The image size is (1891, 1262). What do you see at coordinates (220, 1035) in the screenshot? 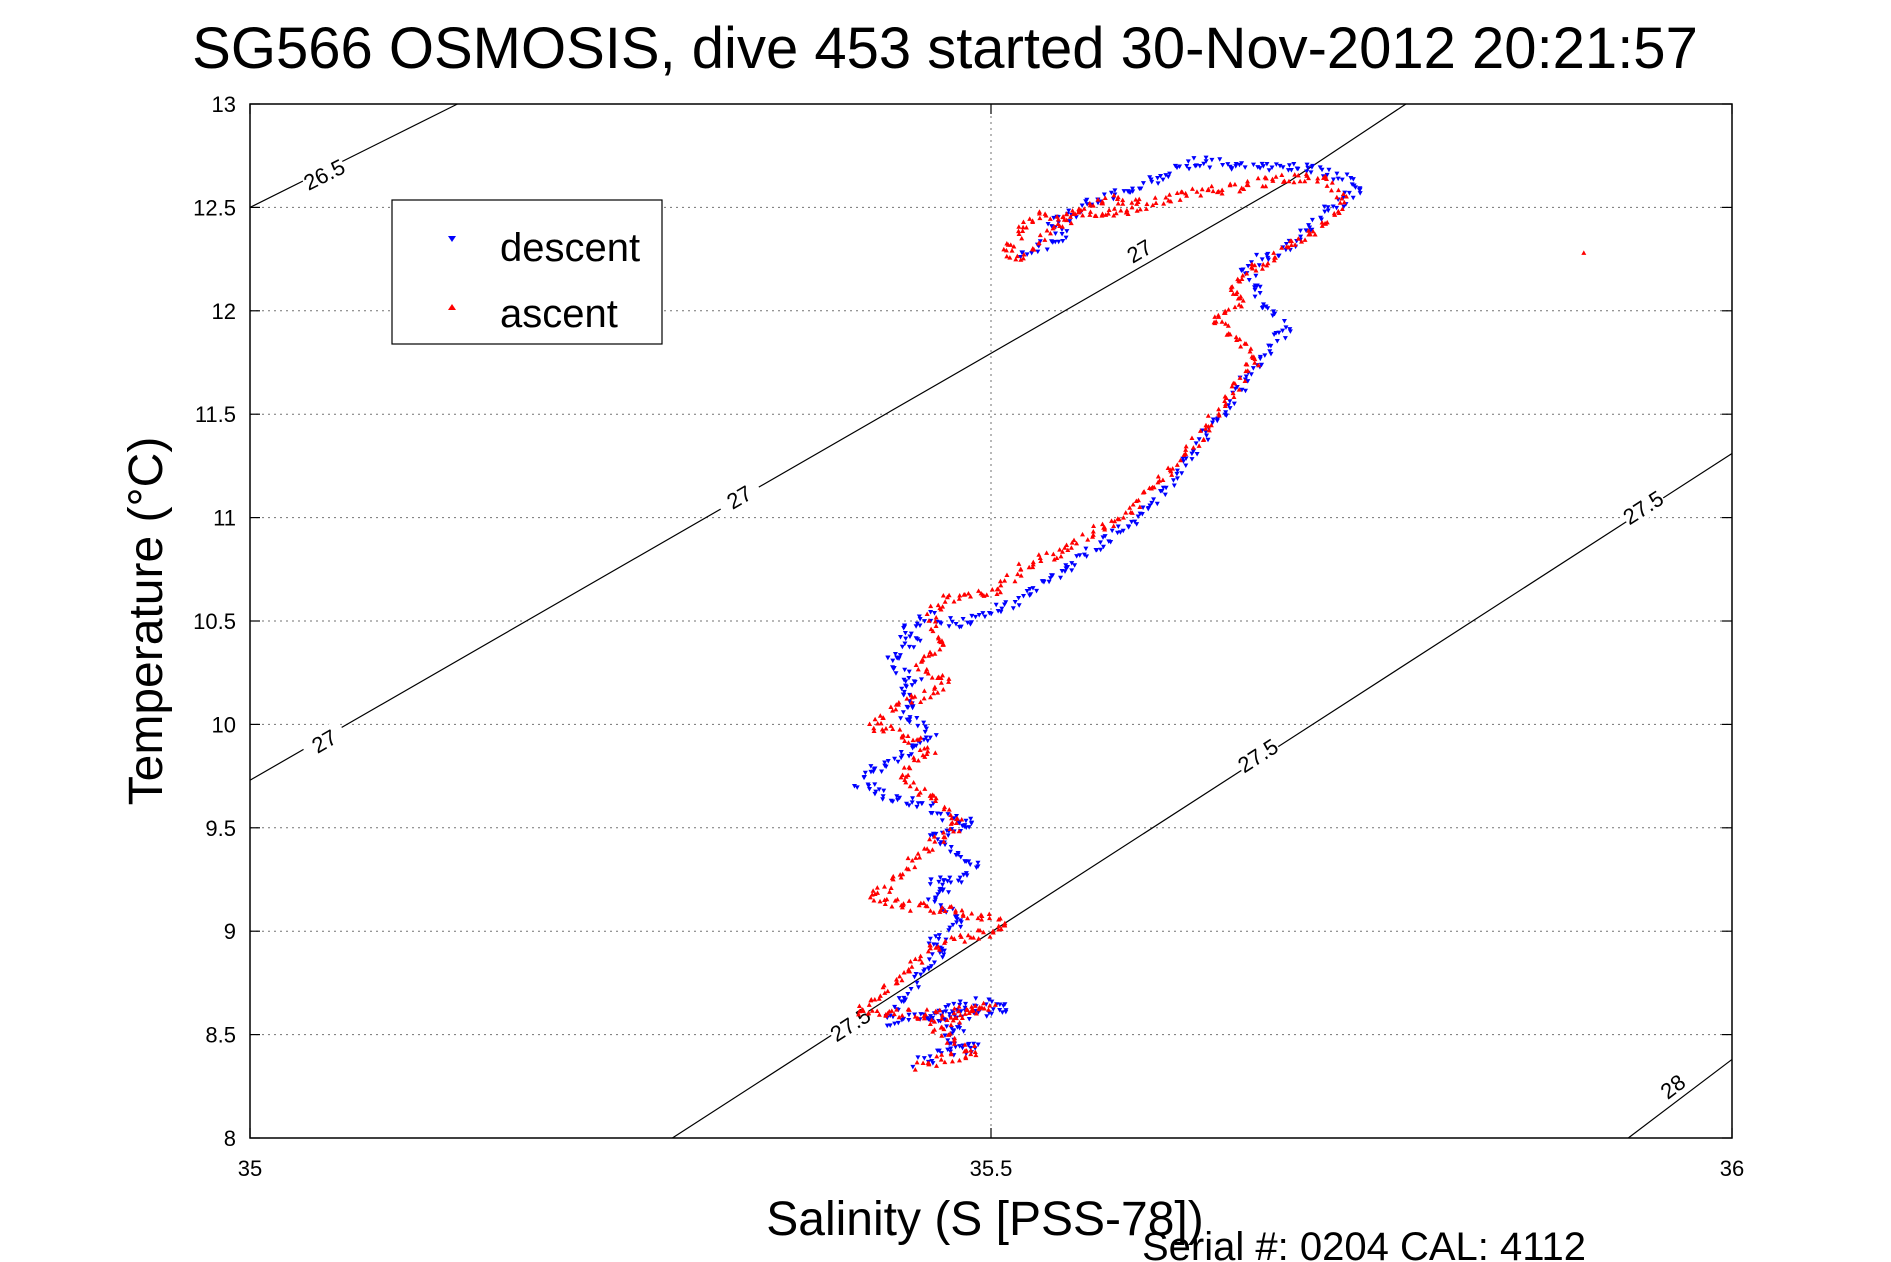
I see `y-tick-label: 8.5` at bounding box center [220, 1035].